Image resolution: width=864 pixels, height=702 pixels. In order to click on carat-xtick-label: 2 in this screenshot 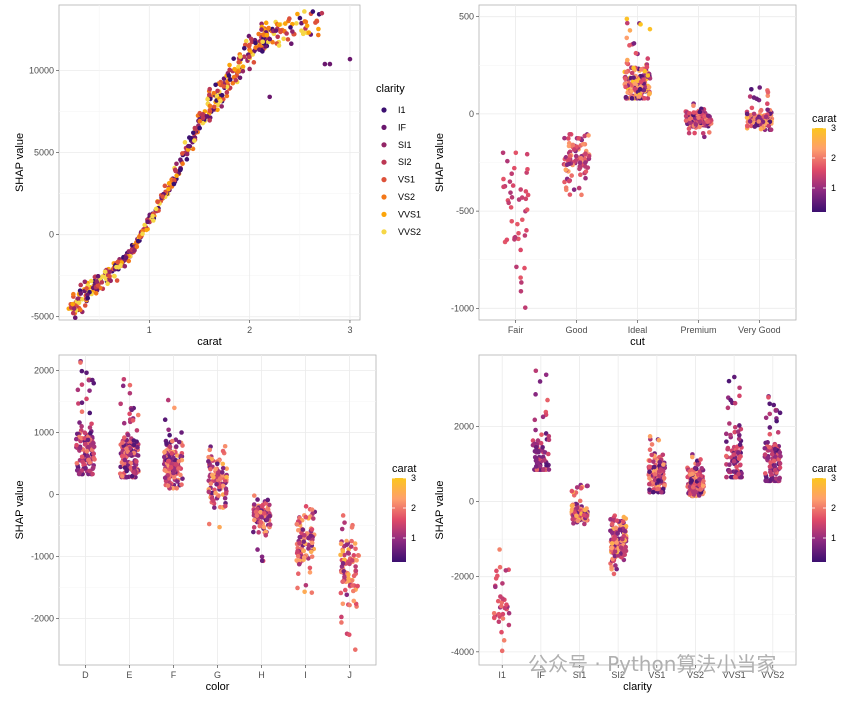, I will do `click(249, 330)`.